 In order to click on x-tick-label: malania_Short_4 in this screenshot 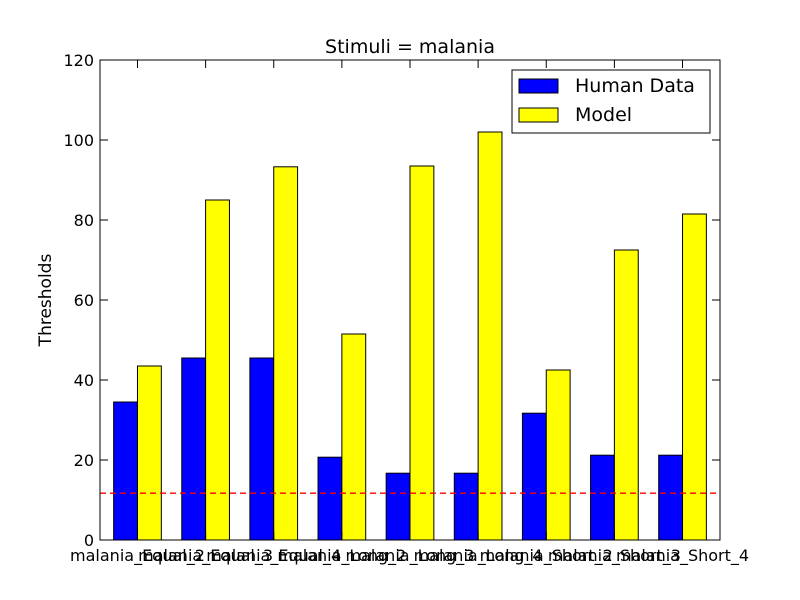, I will do `click(682, 556)`.